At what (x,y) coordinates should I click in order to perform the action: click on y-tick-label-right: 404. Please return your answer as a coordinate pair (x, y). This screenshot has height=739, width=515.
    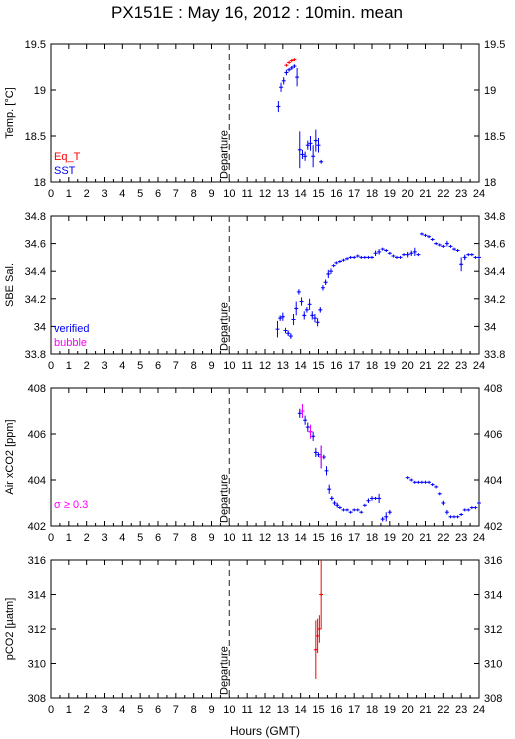
    Looking at the image, I should click on (493, 481).